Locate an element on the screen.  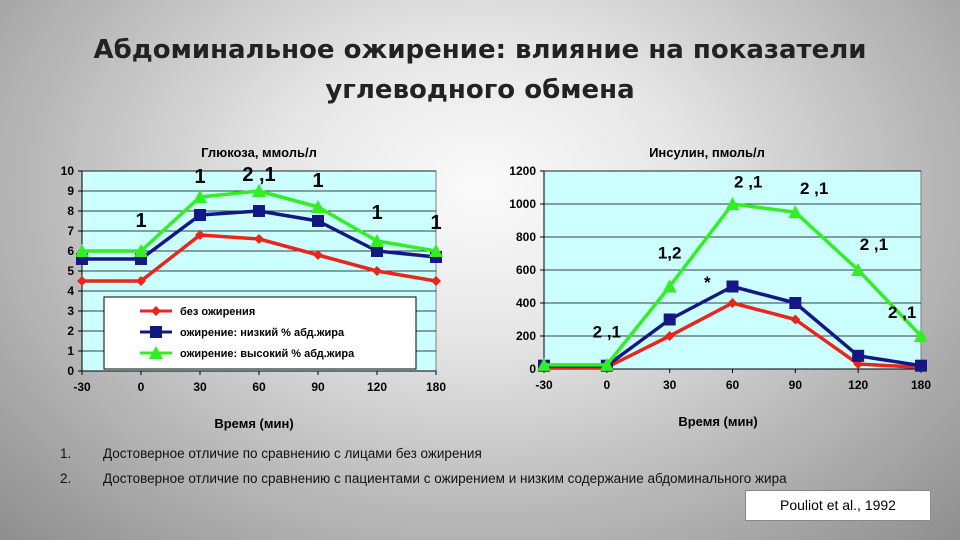
y-tick-label: 1000 is located at coordinates (522, 204).